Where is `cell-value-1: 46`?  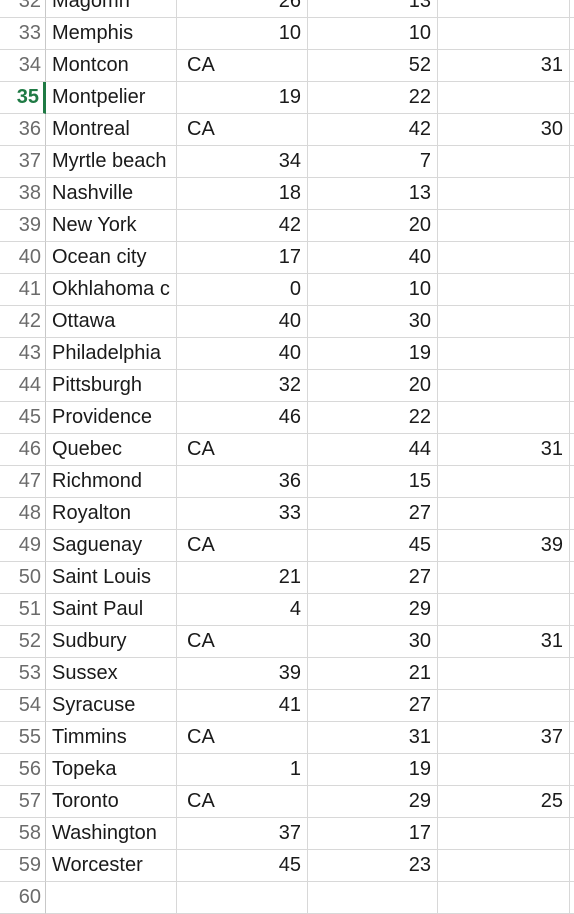 cell-value-1: 46 is located at coordinates (242, 418).